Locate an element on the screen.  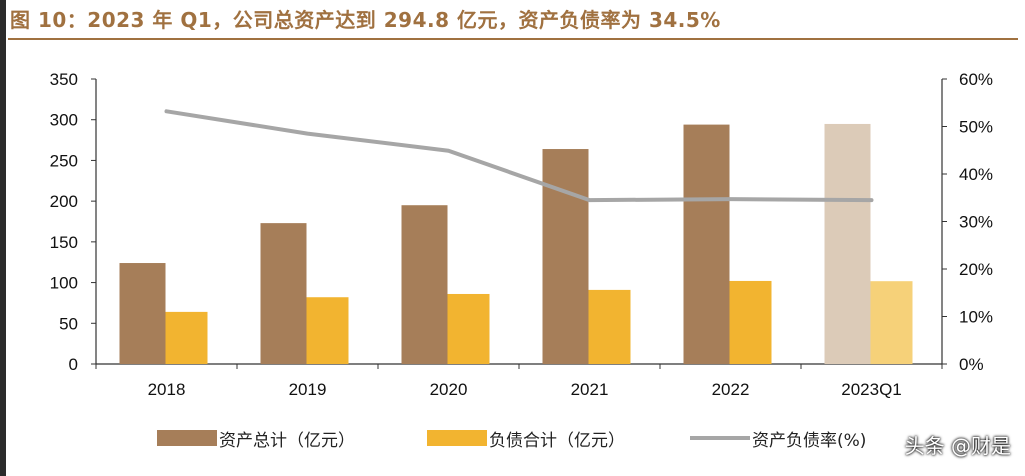
legend-swatch-liabilities is located at coordinates (457, 438).